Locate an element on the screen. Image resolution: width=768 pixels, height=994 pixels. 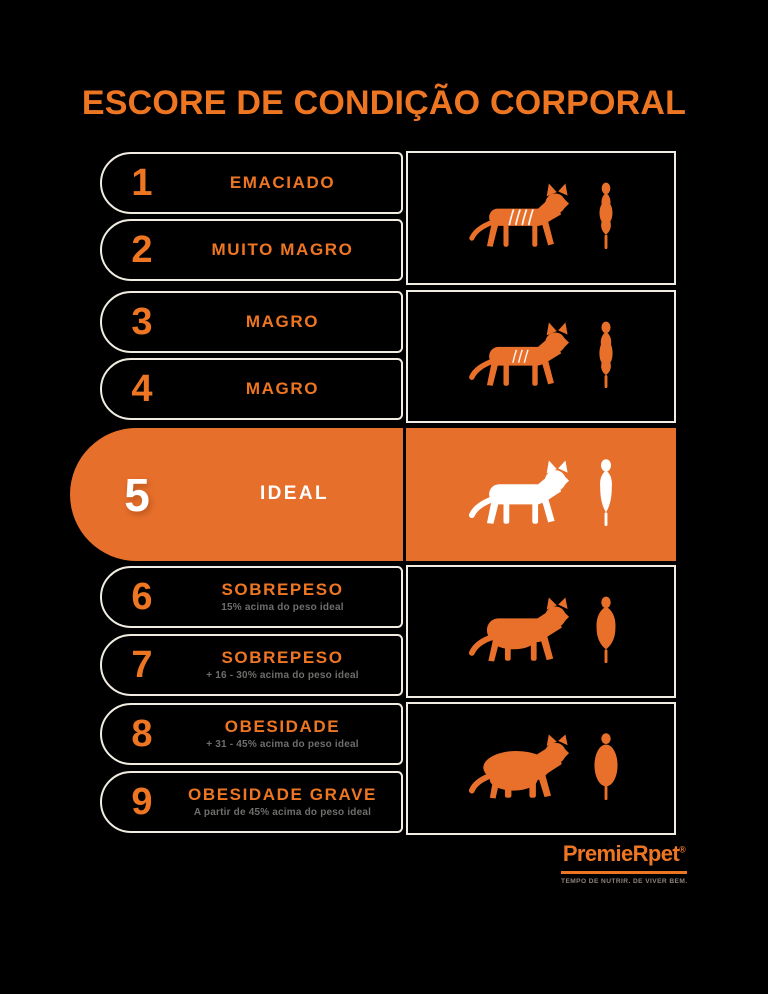
score-row-4: 4 MAGRO is located at coordinates (251, 389).